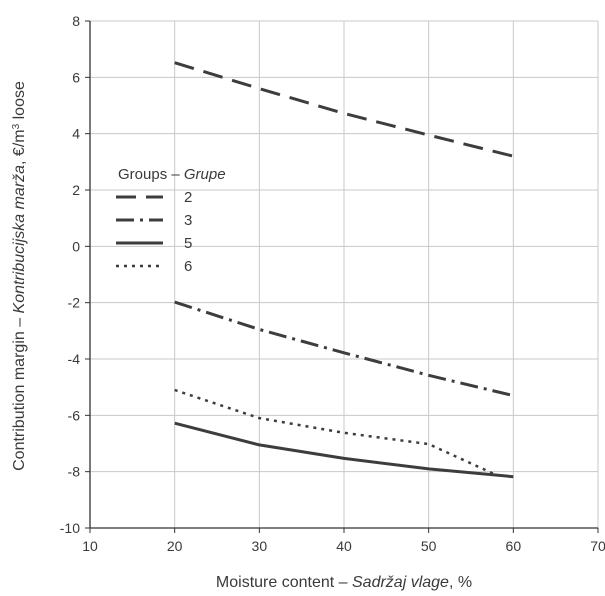 The height and width of the screenshot is (596, 605). I want to click on x-axis-title: Moisture content – Sadržaj vlage, %, so click(344, 582).